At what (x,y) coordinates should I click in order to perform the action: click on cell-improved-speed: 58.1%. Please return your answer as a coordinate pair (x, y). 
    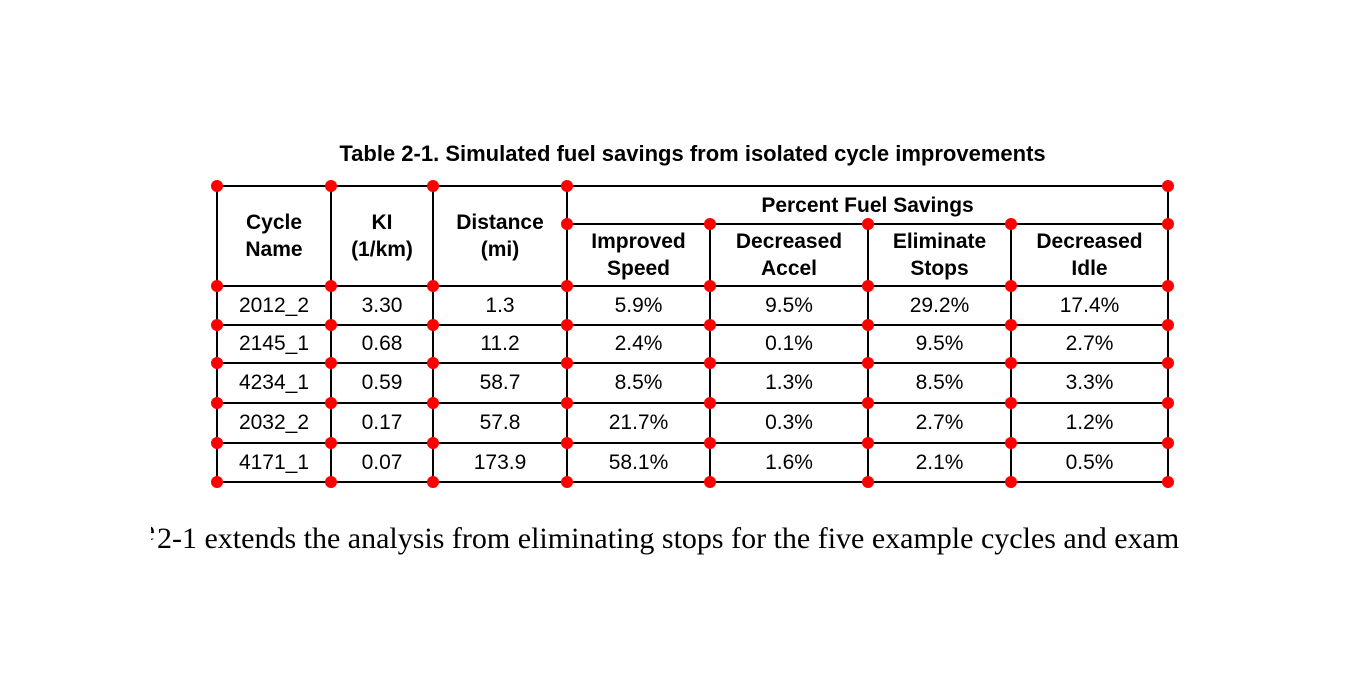
    Looking at the image, I should click on (638, 462).